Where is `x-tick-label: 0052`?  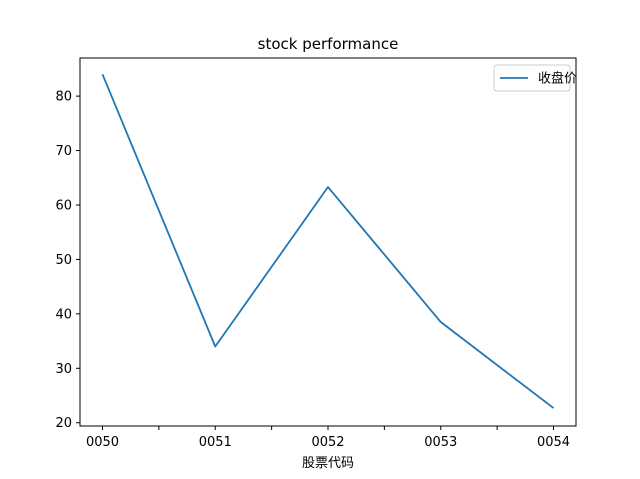 x-tick-label: 0052 is located at coordinates (327, 442).